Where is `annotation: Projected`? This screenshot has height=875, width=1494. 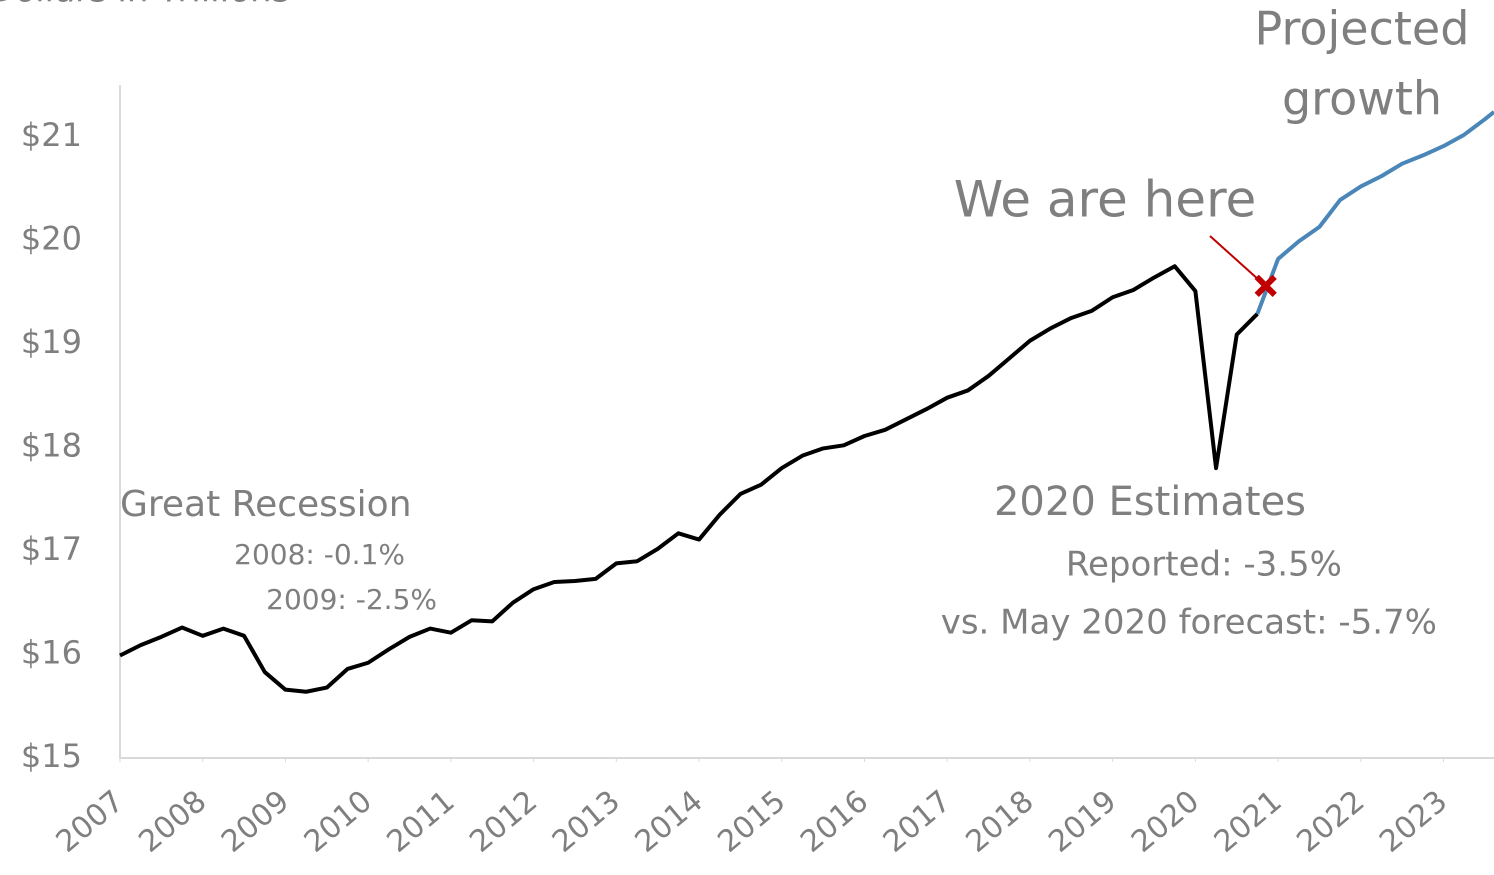
annotation: Projected is located at coordinates (1362, 29).